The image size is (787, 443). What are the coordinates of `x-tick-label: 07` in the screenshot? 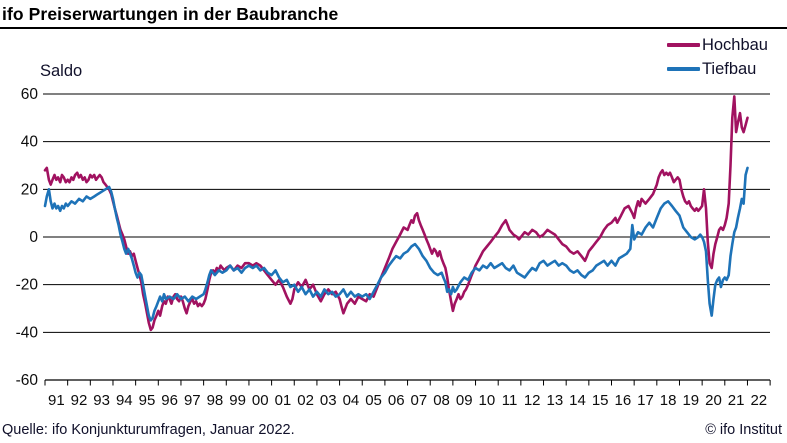 It's located at (419, 400).